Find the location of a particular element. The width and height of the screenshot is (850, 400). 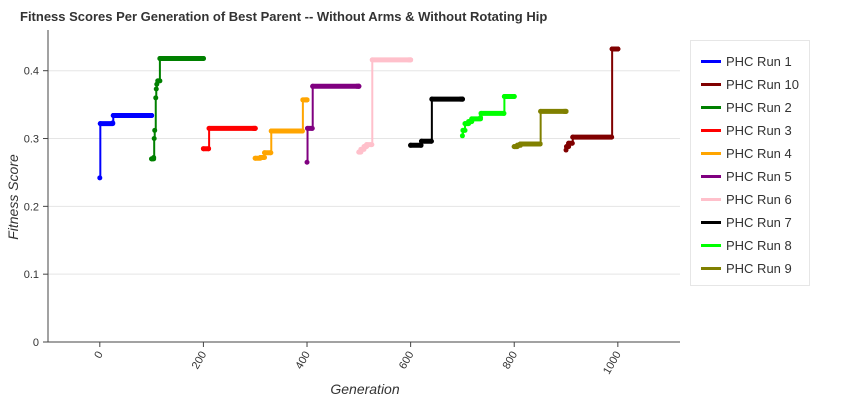

x-tick-label: 800 is located at coordinates (511, 360).